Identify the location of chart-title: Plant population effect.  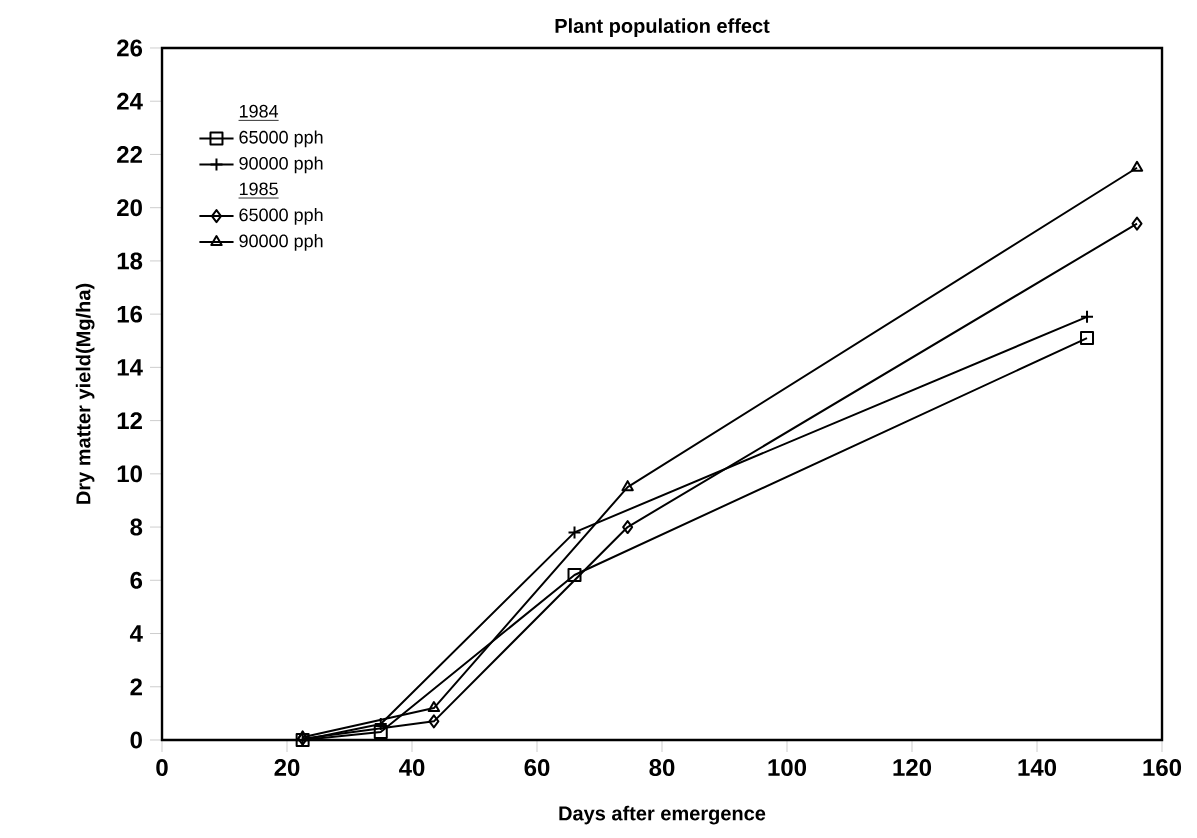
(662, 27).